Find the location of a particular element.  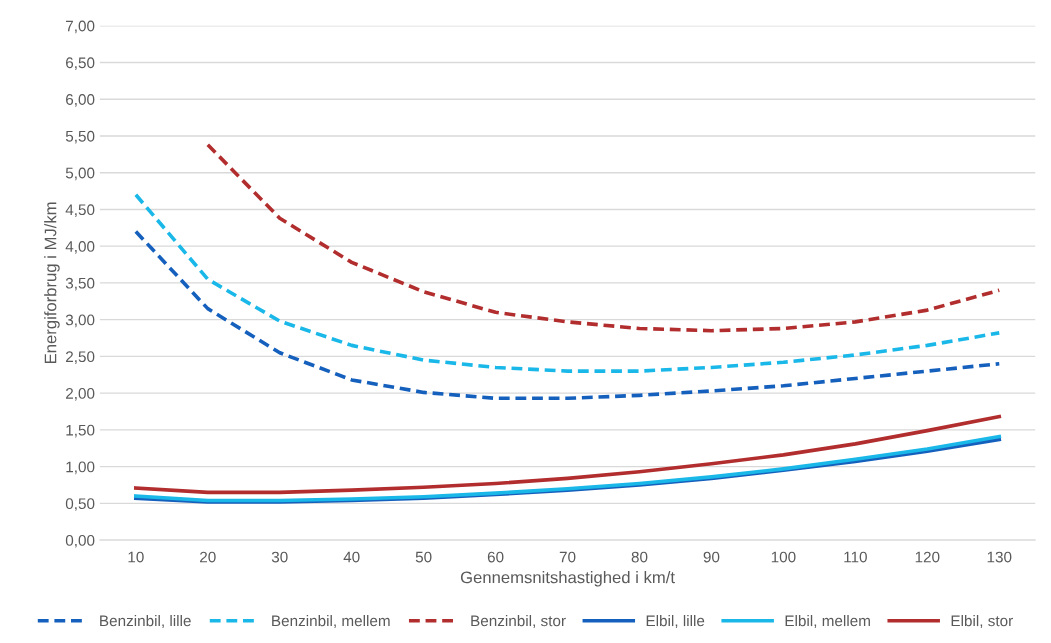

x-tick-label: 90 is located at coordinates (711, 557).